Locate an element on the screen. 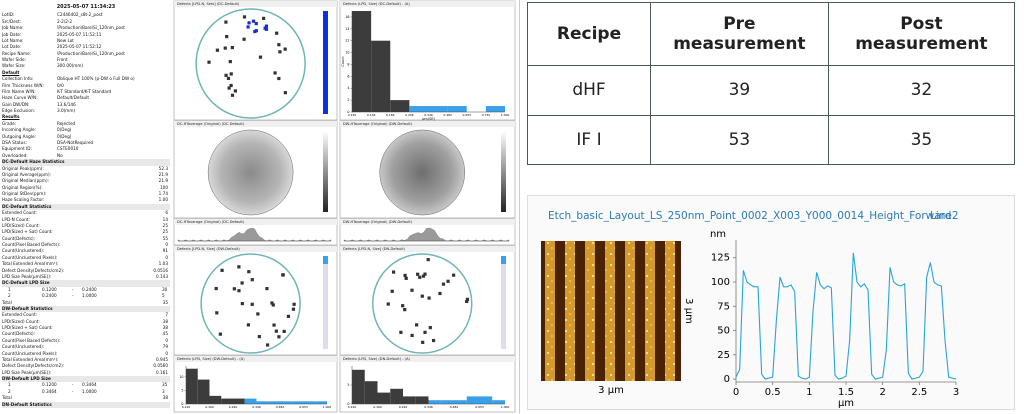  panel: DC-HTaverage (Original) (DC-Default) is located at coordinates (255, 169).